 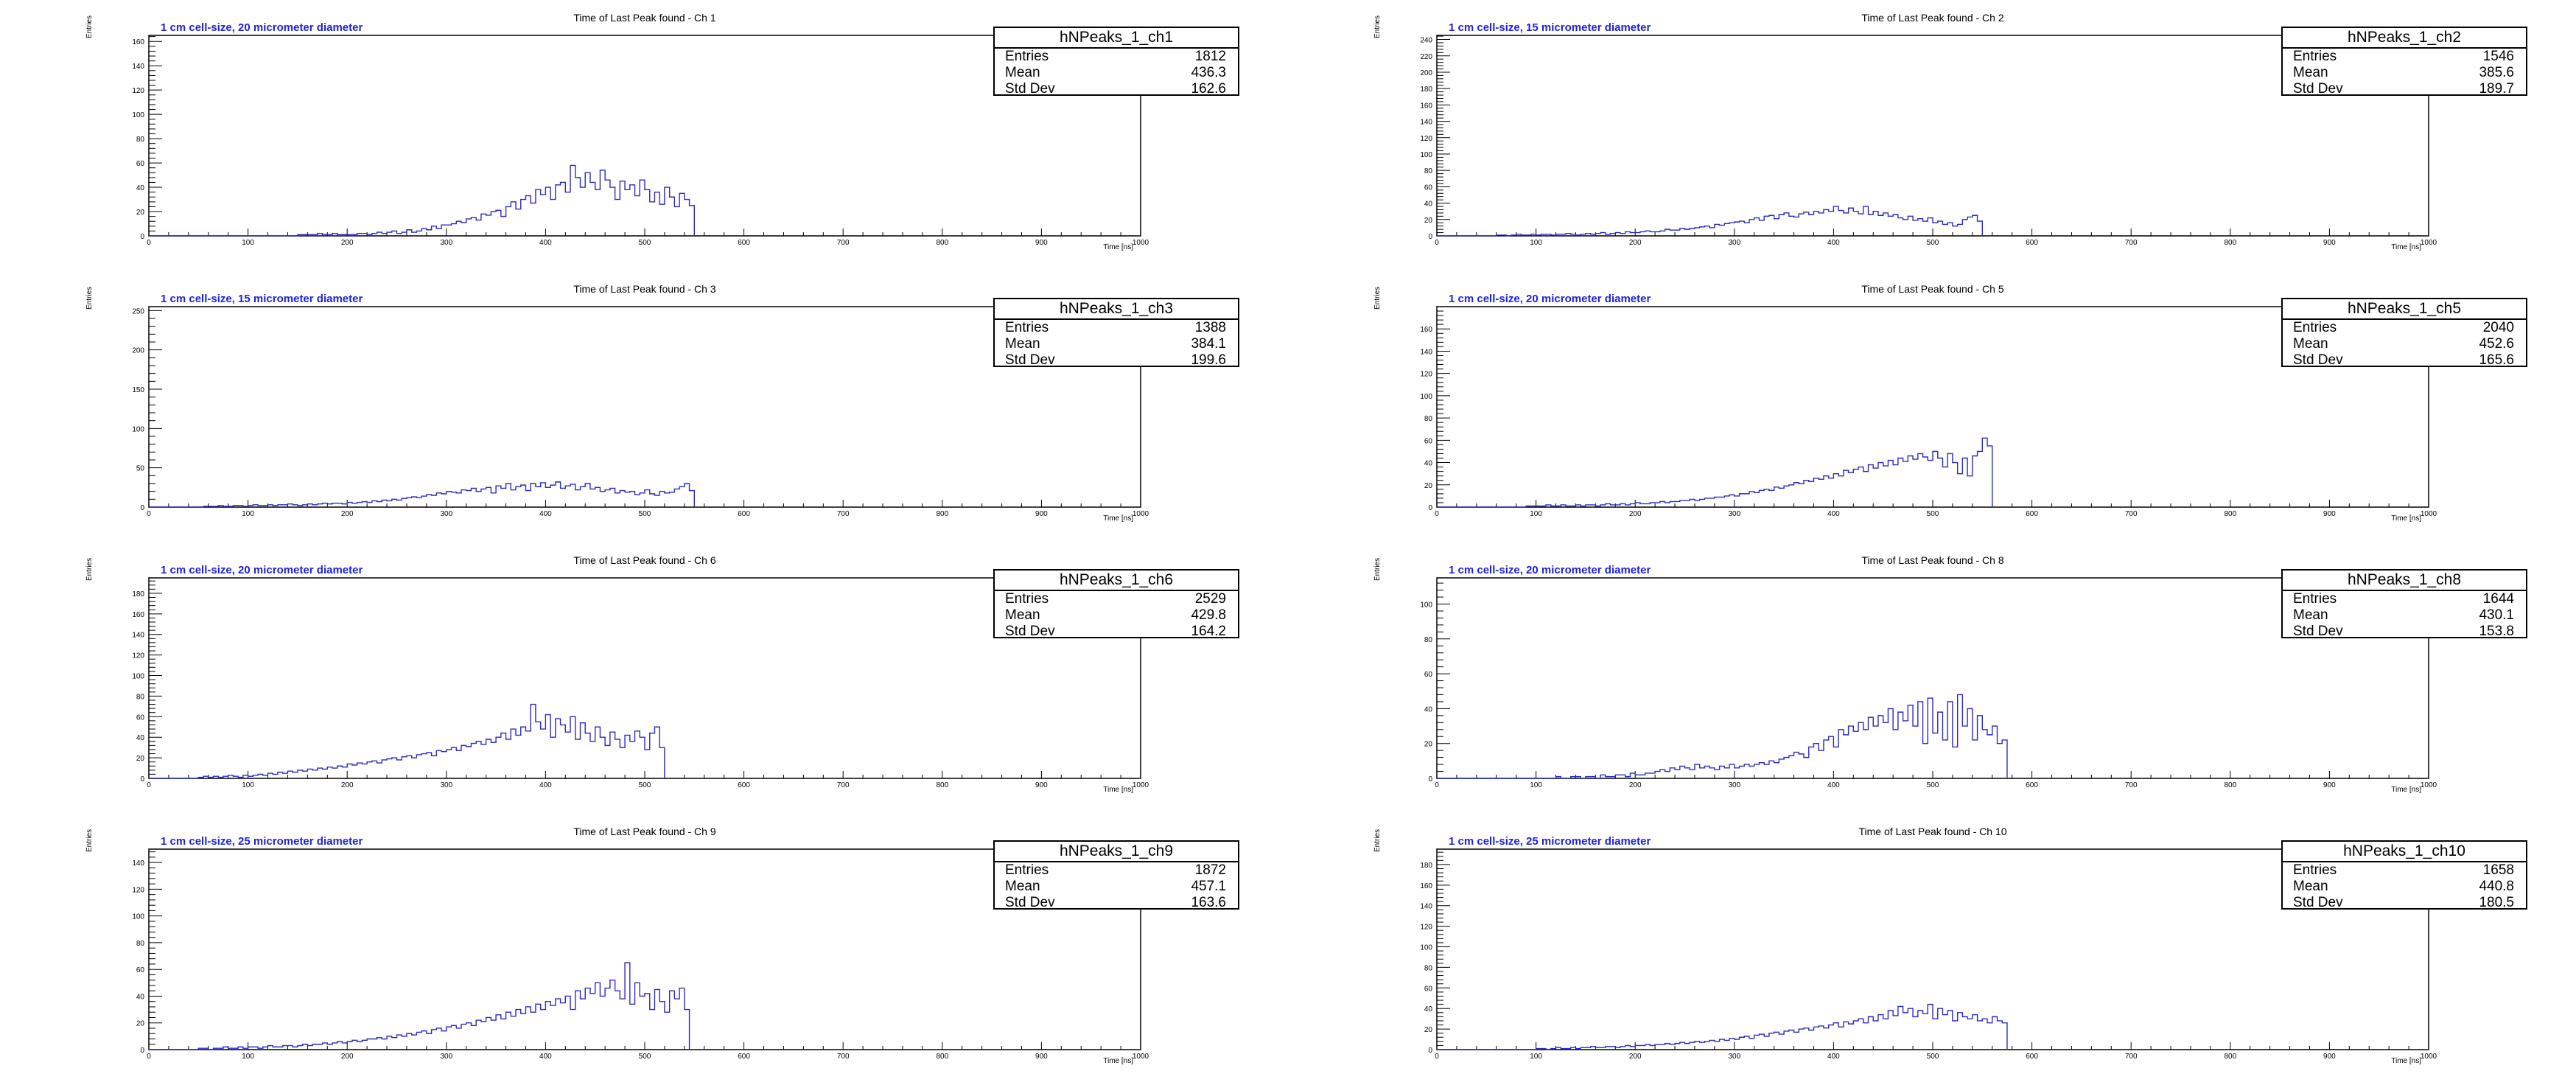 I want to click on y-tick-label: 160, so click(x=1426, y=886).